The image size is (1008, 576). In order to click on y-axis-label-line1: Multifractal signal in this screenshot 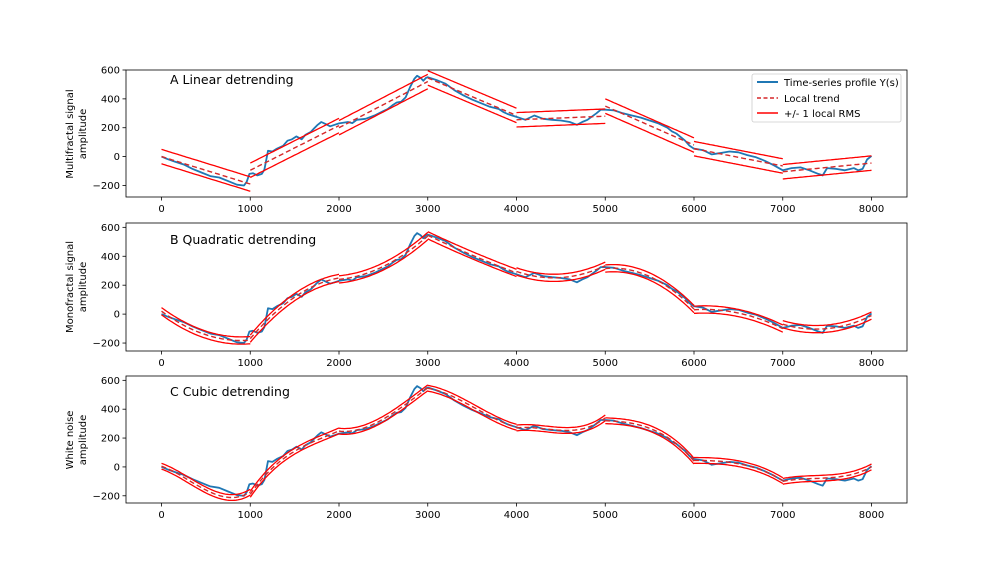, I will do `click(70, 133)`.